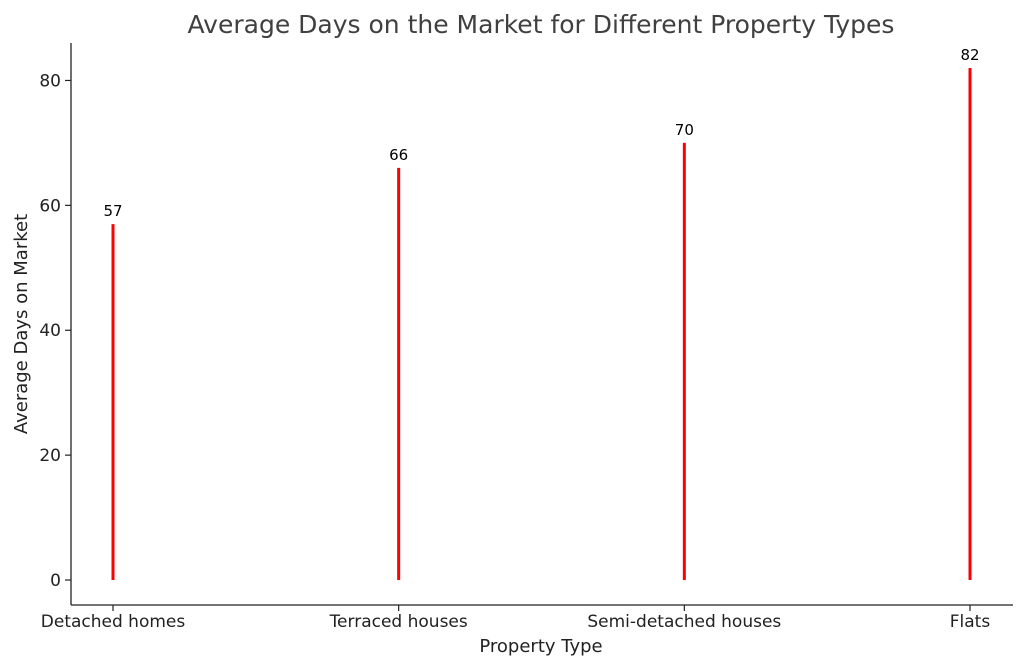  I want to click on y-axis-label: Average Days on Market, so click(21, 324).